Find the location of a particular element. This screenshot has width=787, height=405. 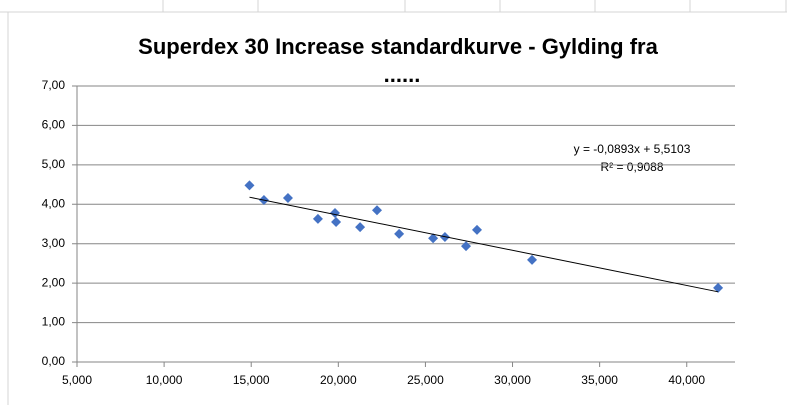

y-tick-label: 2,00 is located at coordinates (54, 282).